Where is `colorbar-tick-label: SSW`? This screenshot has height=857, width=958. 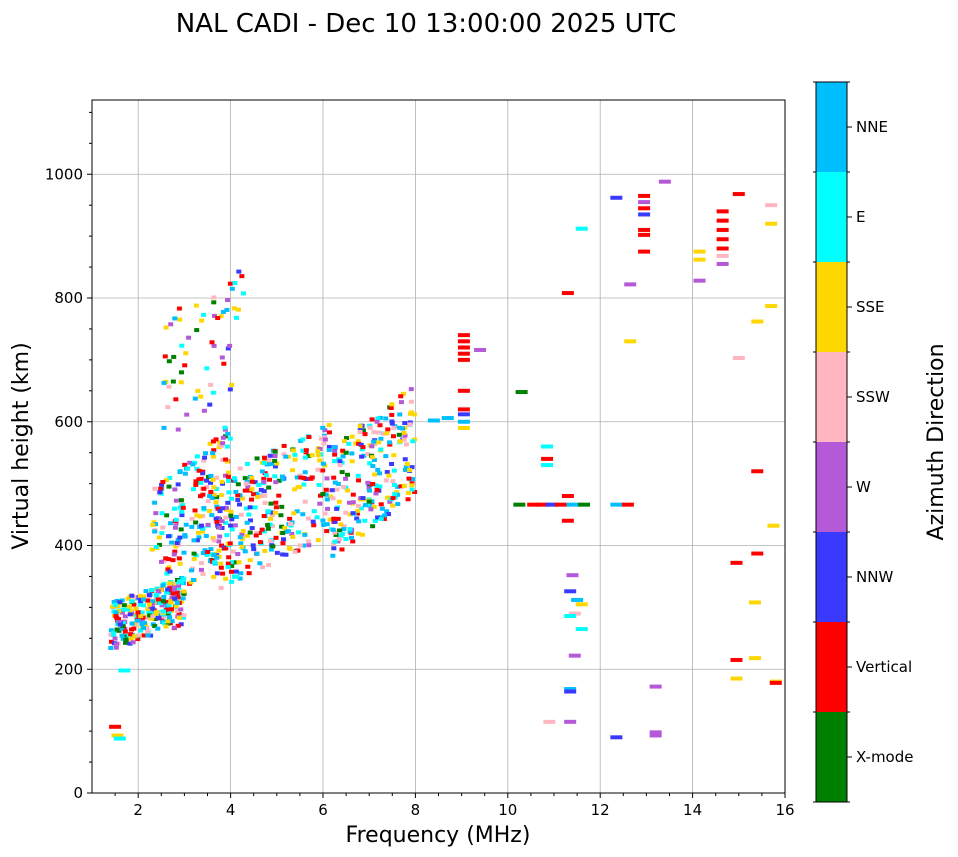 colorbar-tick-label: SSW is located at coordinates (873, 397).